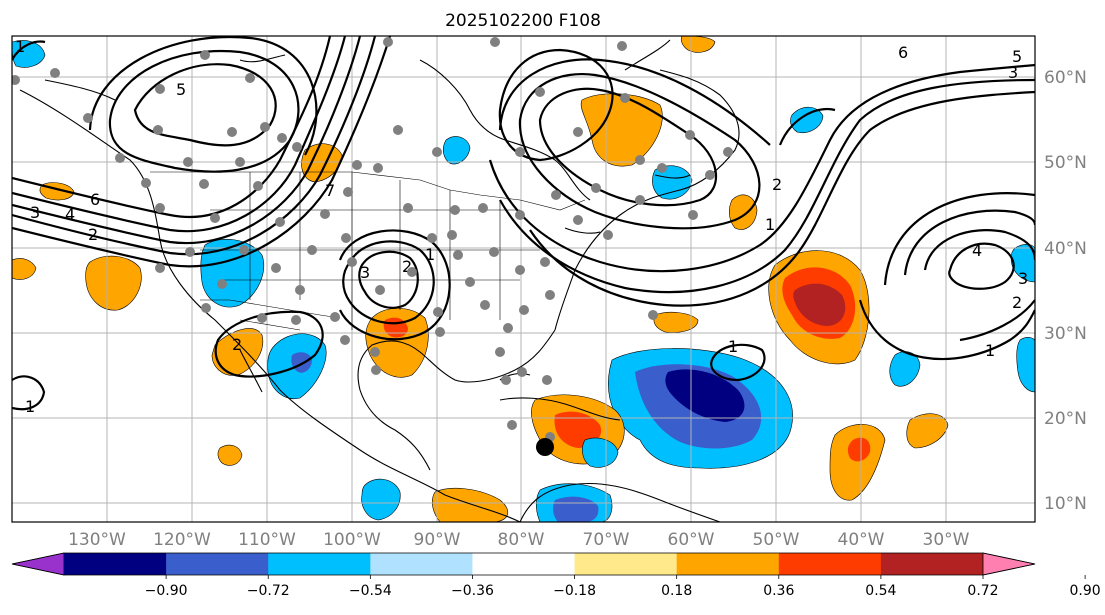 The width and height of the screenshot is (1105, 615). What do you see at coordinates (322, 163) in the screenshot?
I see `anomaly-positive-plains` at bounding box center [322, 163].